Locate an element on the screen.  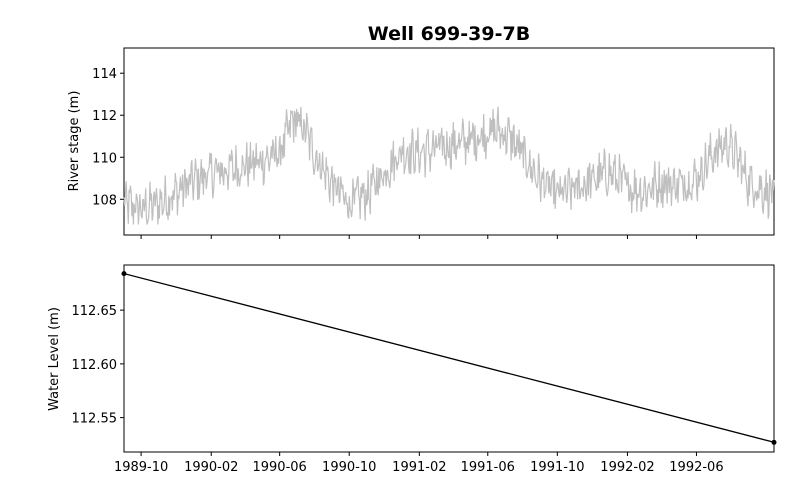
x-tick-label: 1992-06 is located at coordinates (696, 467).